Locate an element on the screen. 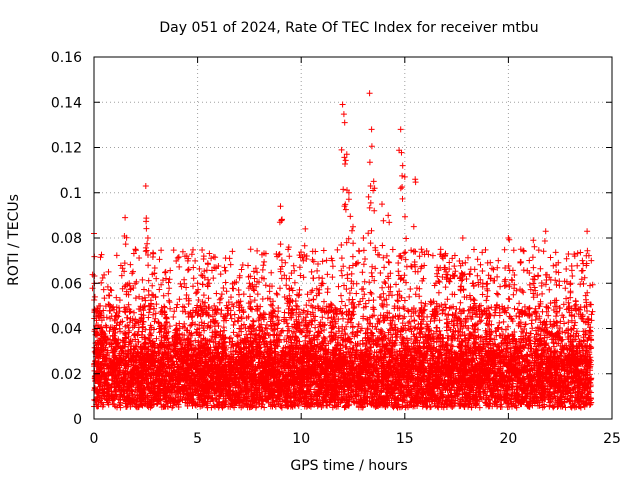 Image resolution: width=640 pixels, height=480 pixels. y-tick-label: 0.12 is located at coordinates (66, 149).